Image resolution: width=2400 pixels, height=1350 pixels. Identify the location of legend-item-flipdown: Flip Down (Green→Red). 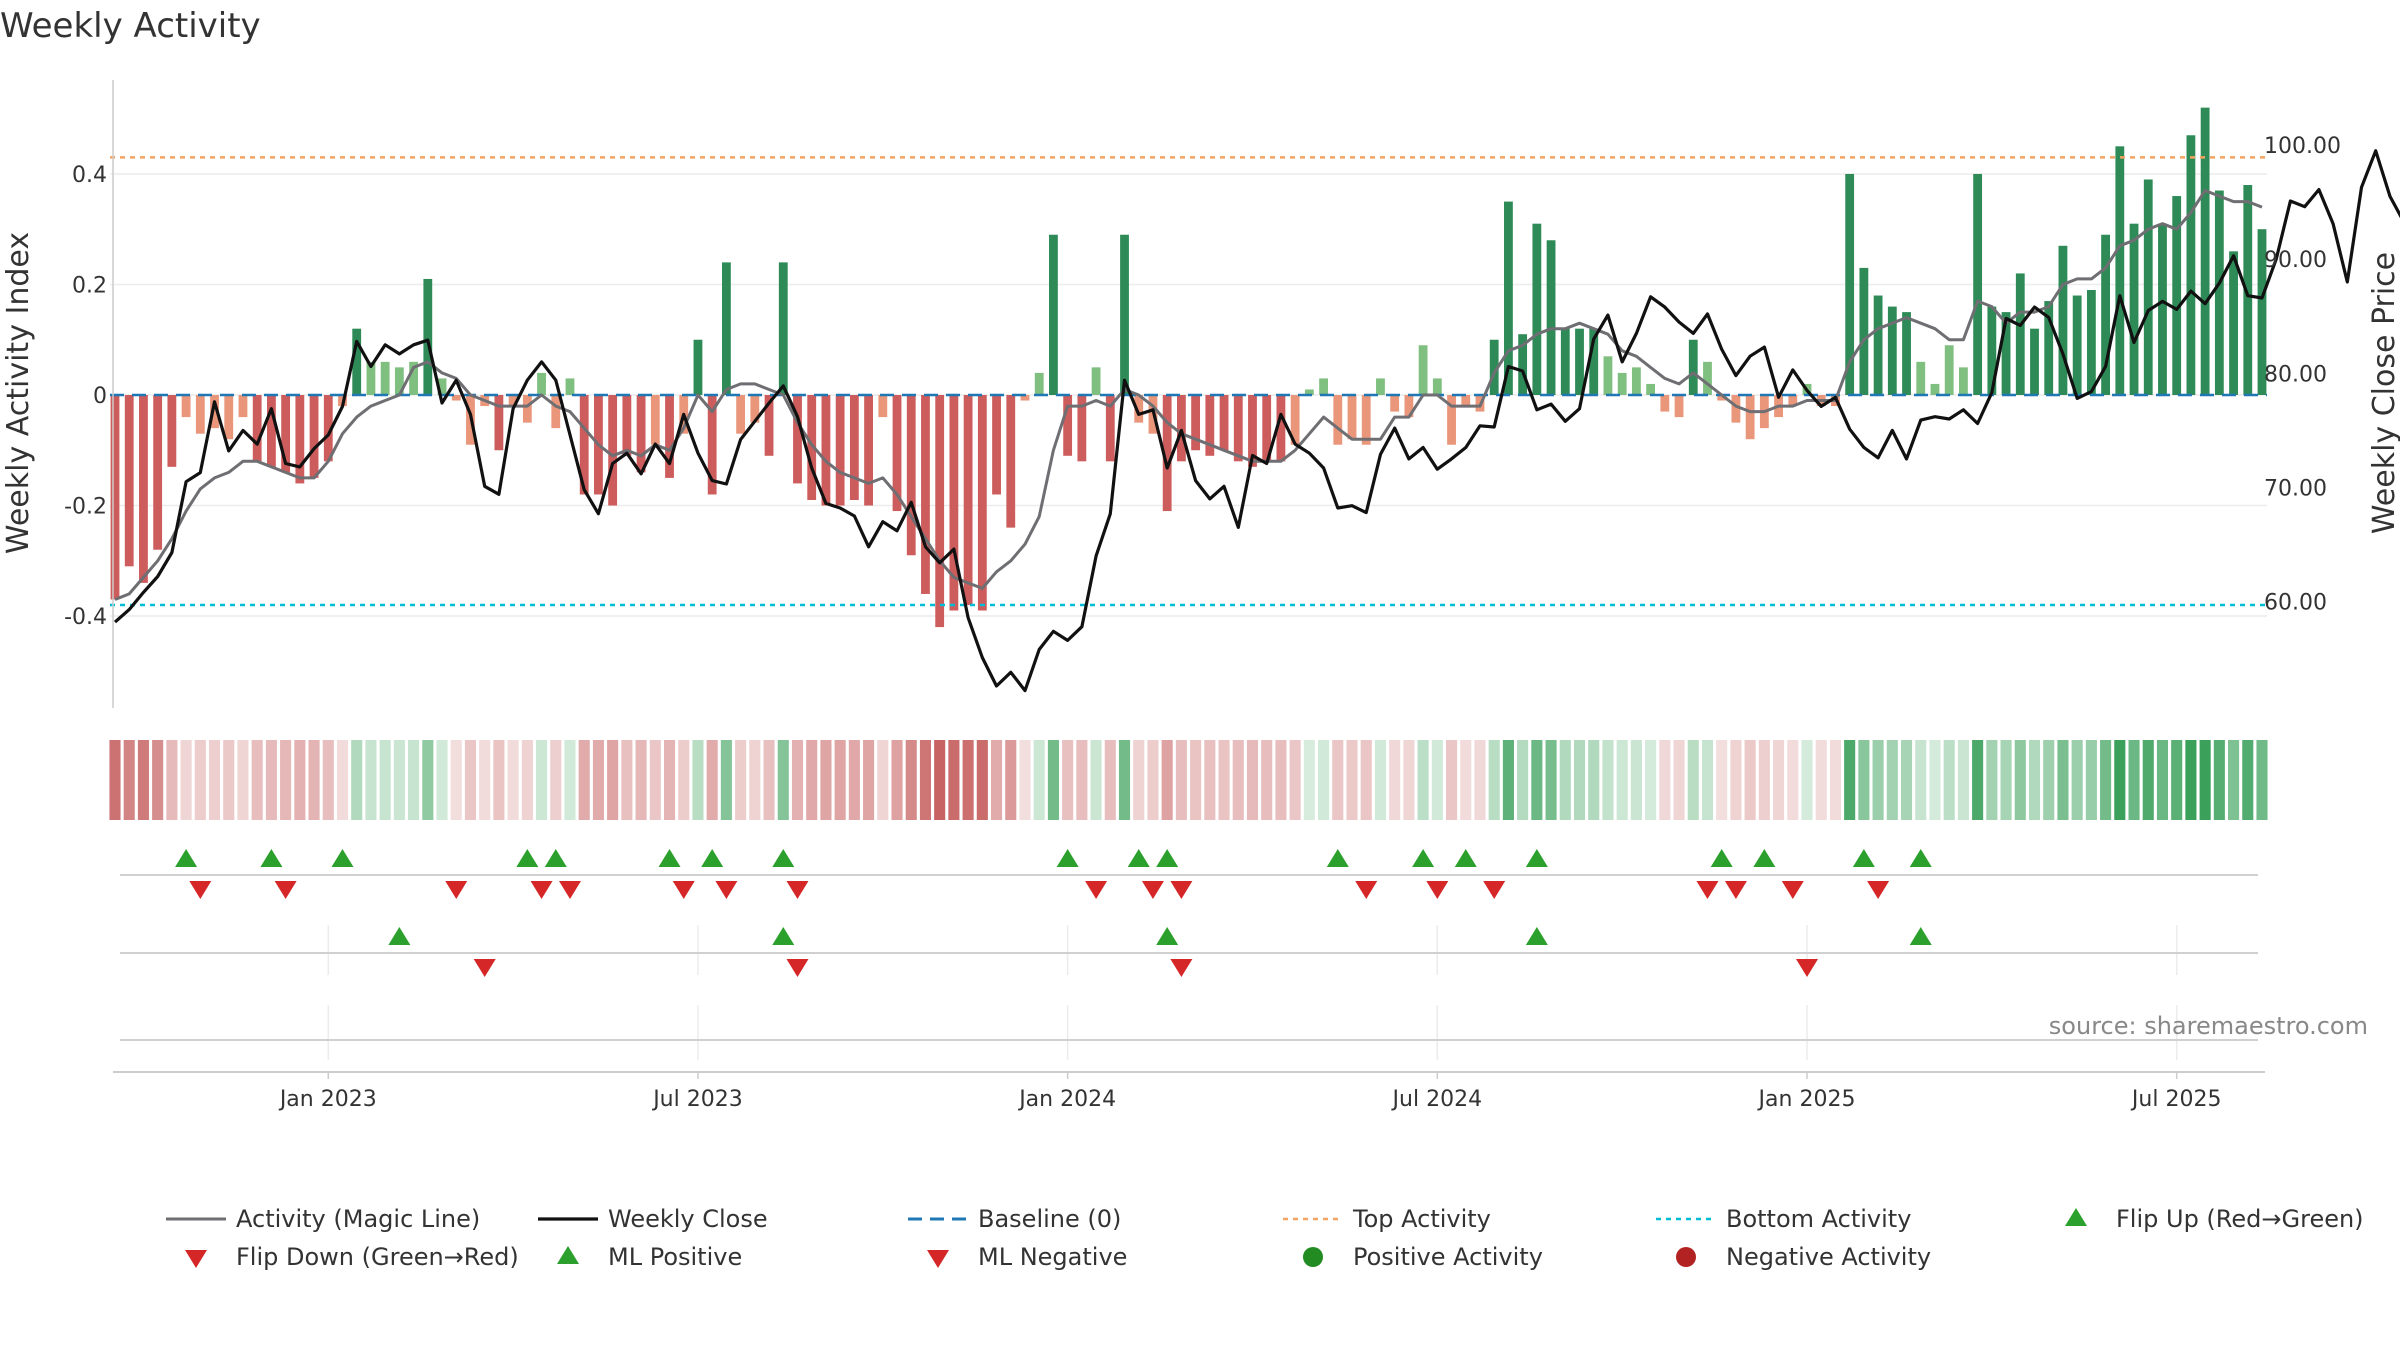
(352, 1257).